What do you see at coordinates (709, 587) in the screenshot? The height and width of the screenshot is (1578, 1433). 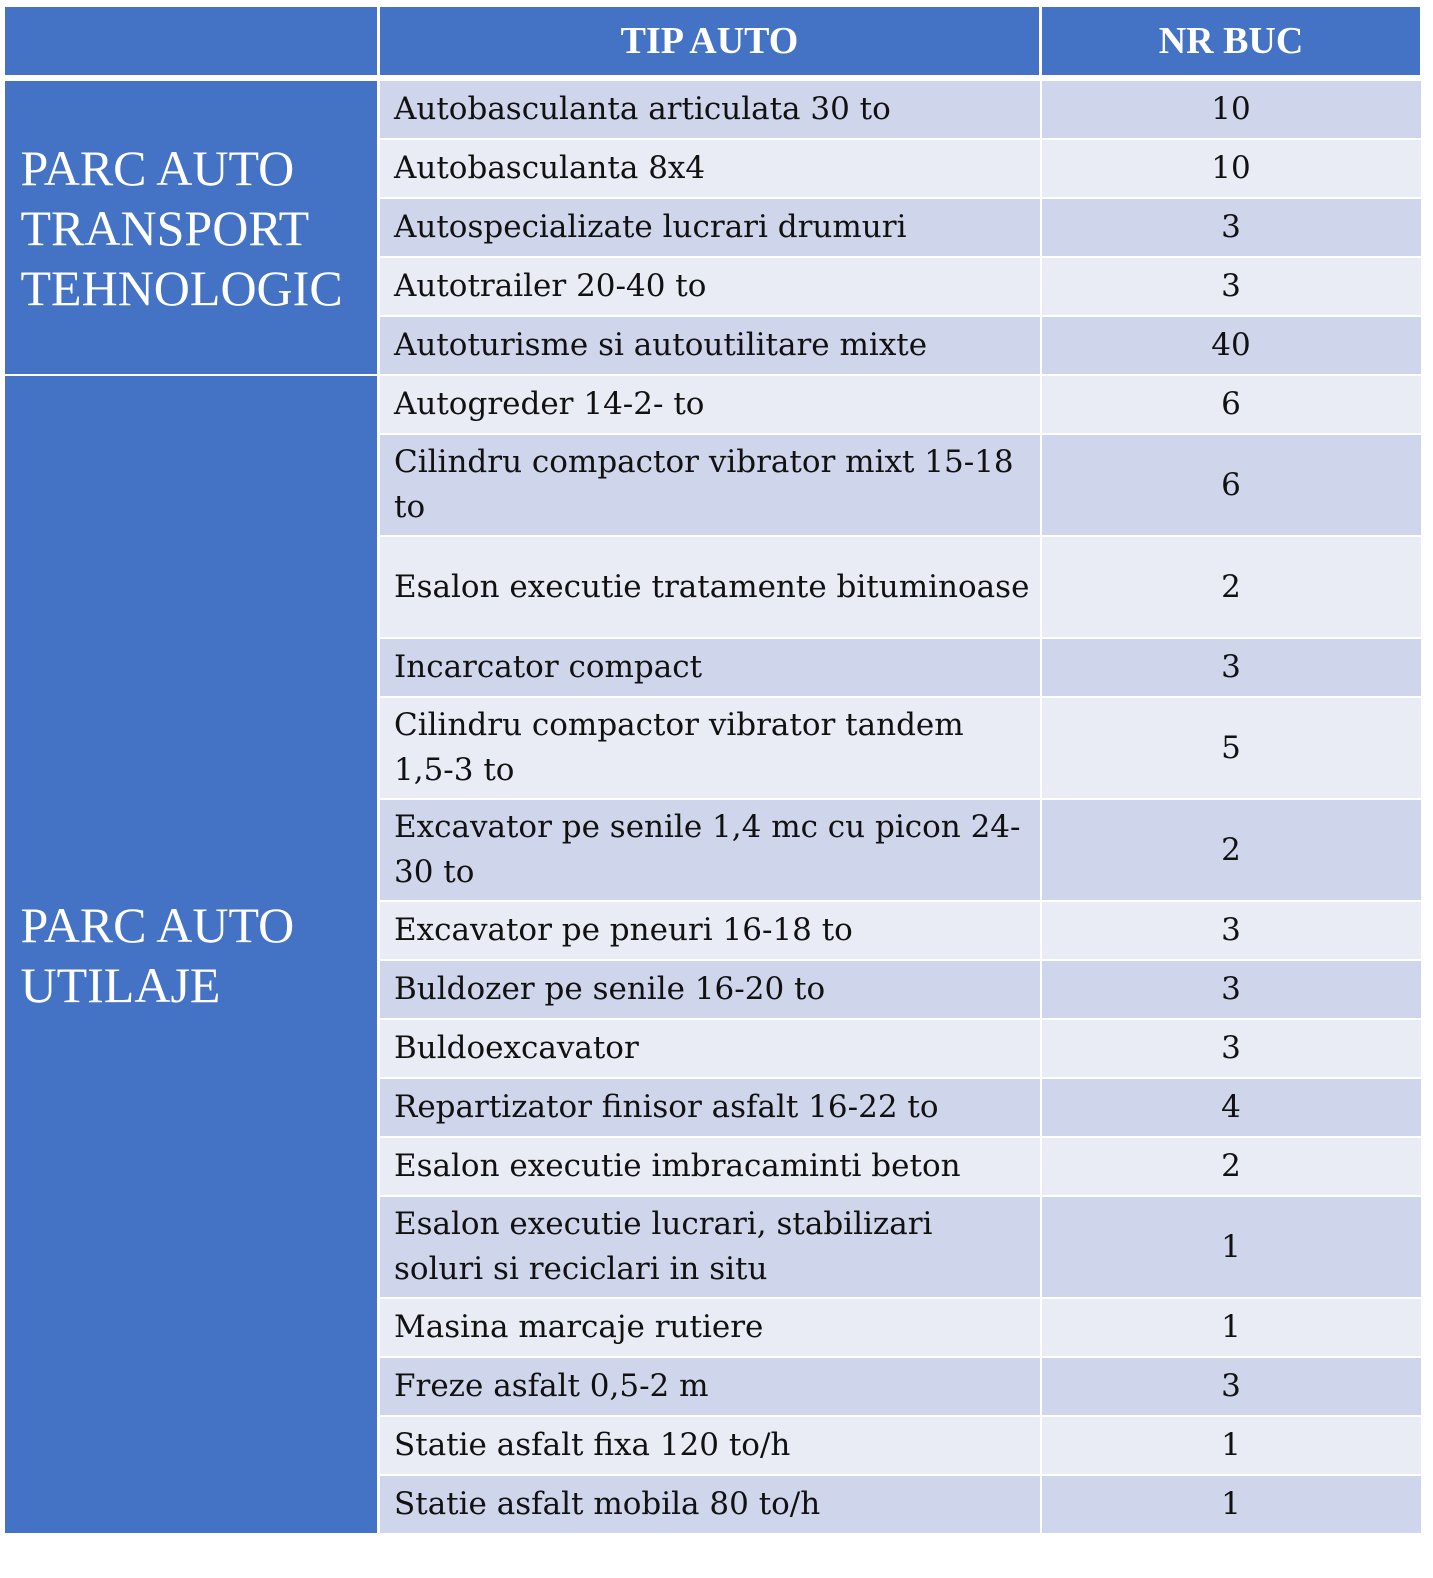 I see `vehicle-type: Esalon executie tratamente bituminoase` at bounding box center [709, 587].